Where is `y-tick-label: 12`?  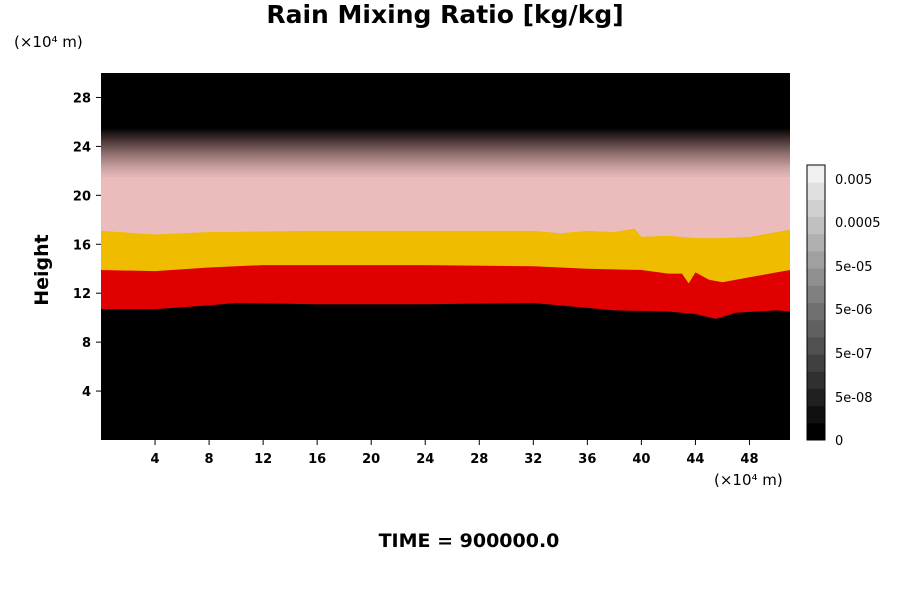
y-tick-label: 12 is located at coordinates (82, 294).